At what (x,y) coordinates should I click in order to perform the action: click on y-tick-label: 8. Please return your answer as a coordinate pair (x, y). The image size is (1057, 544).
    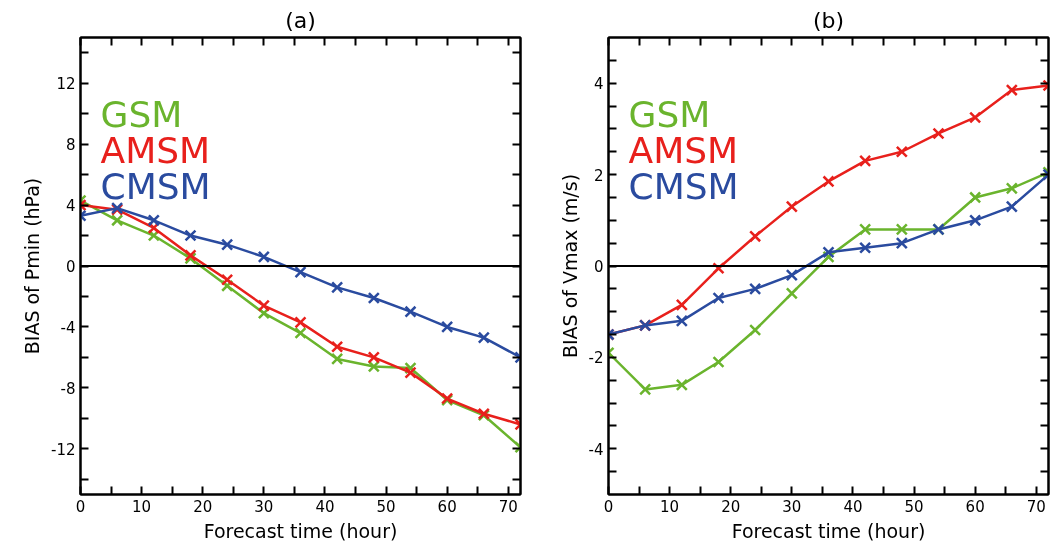
    Looking at the image, I should click on (70, 145).